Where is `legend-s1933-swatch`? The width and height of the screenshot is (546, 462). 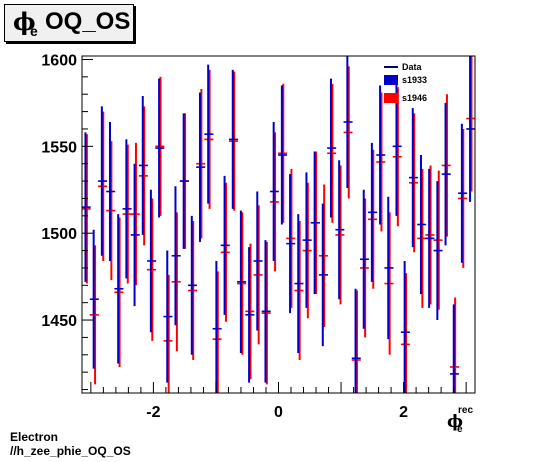 legend-s1933-swatch is located at coordinates (391, 80).